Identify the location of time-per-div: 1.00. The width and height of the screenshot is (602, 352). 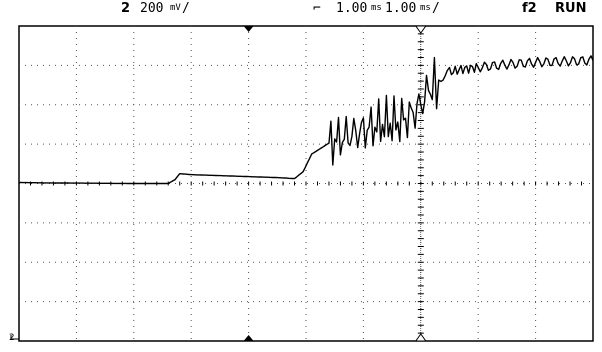
(401, 8).